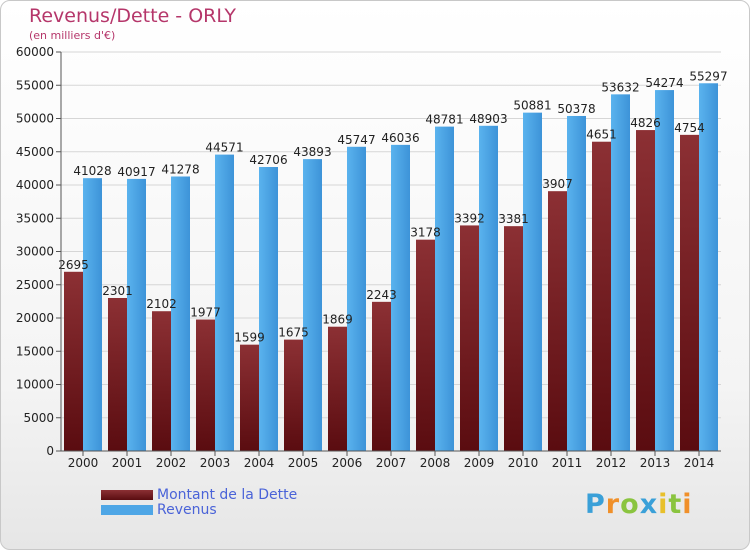 The height and width of the screenshot is (550, 750). I want to click on legend-label-dette: Montant de la Dette, so click(227, 494).